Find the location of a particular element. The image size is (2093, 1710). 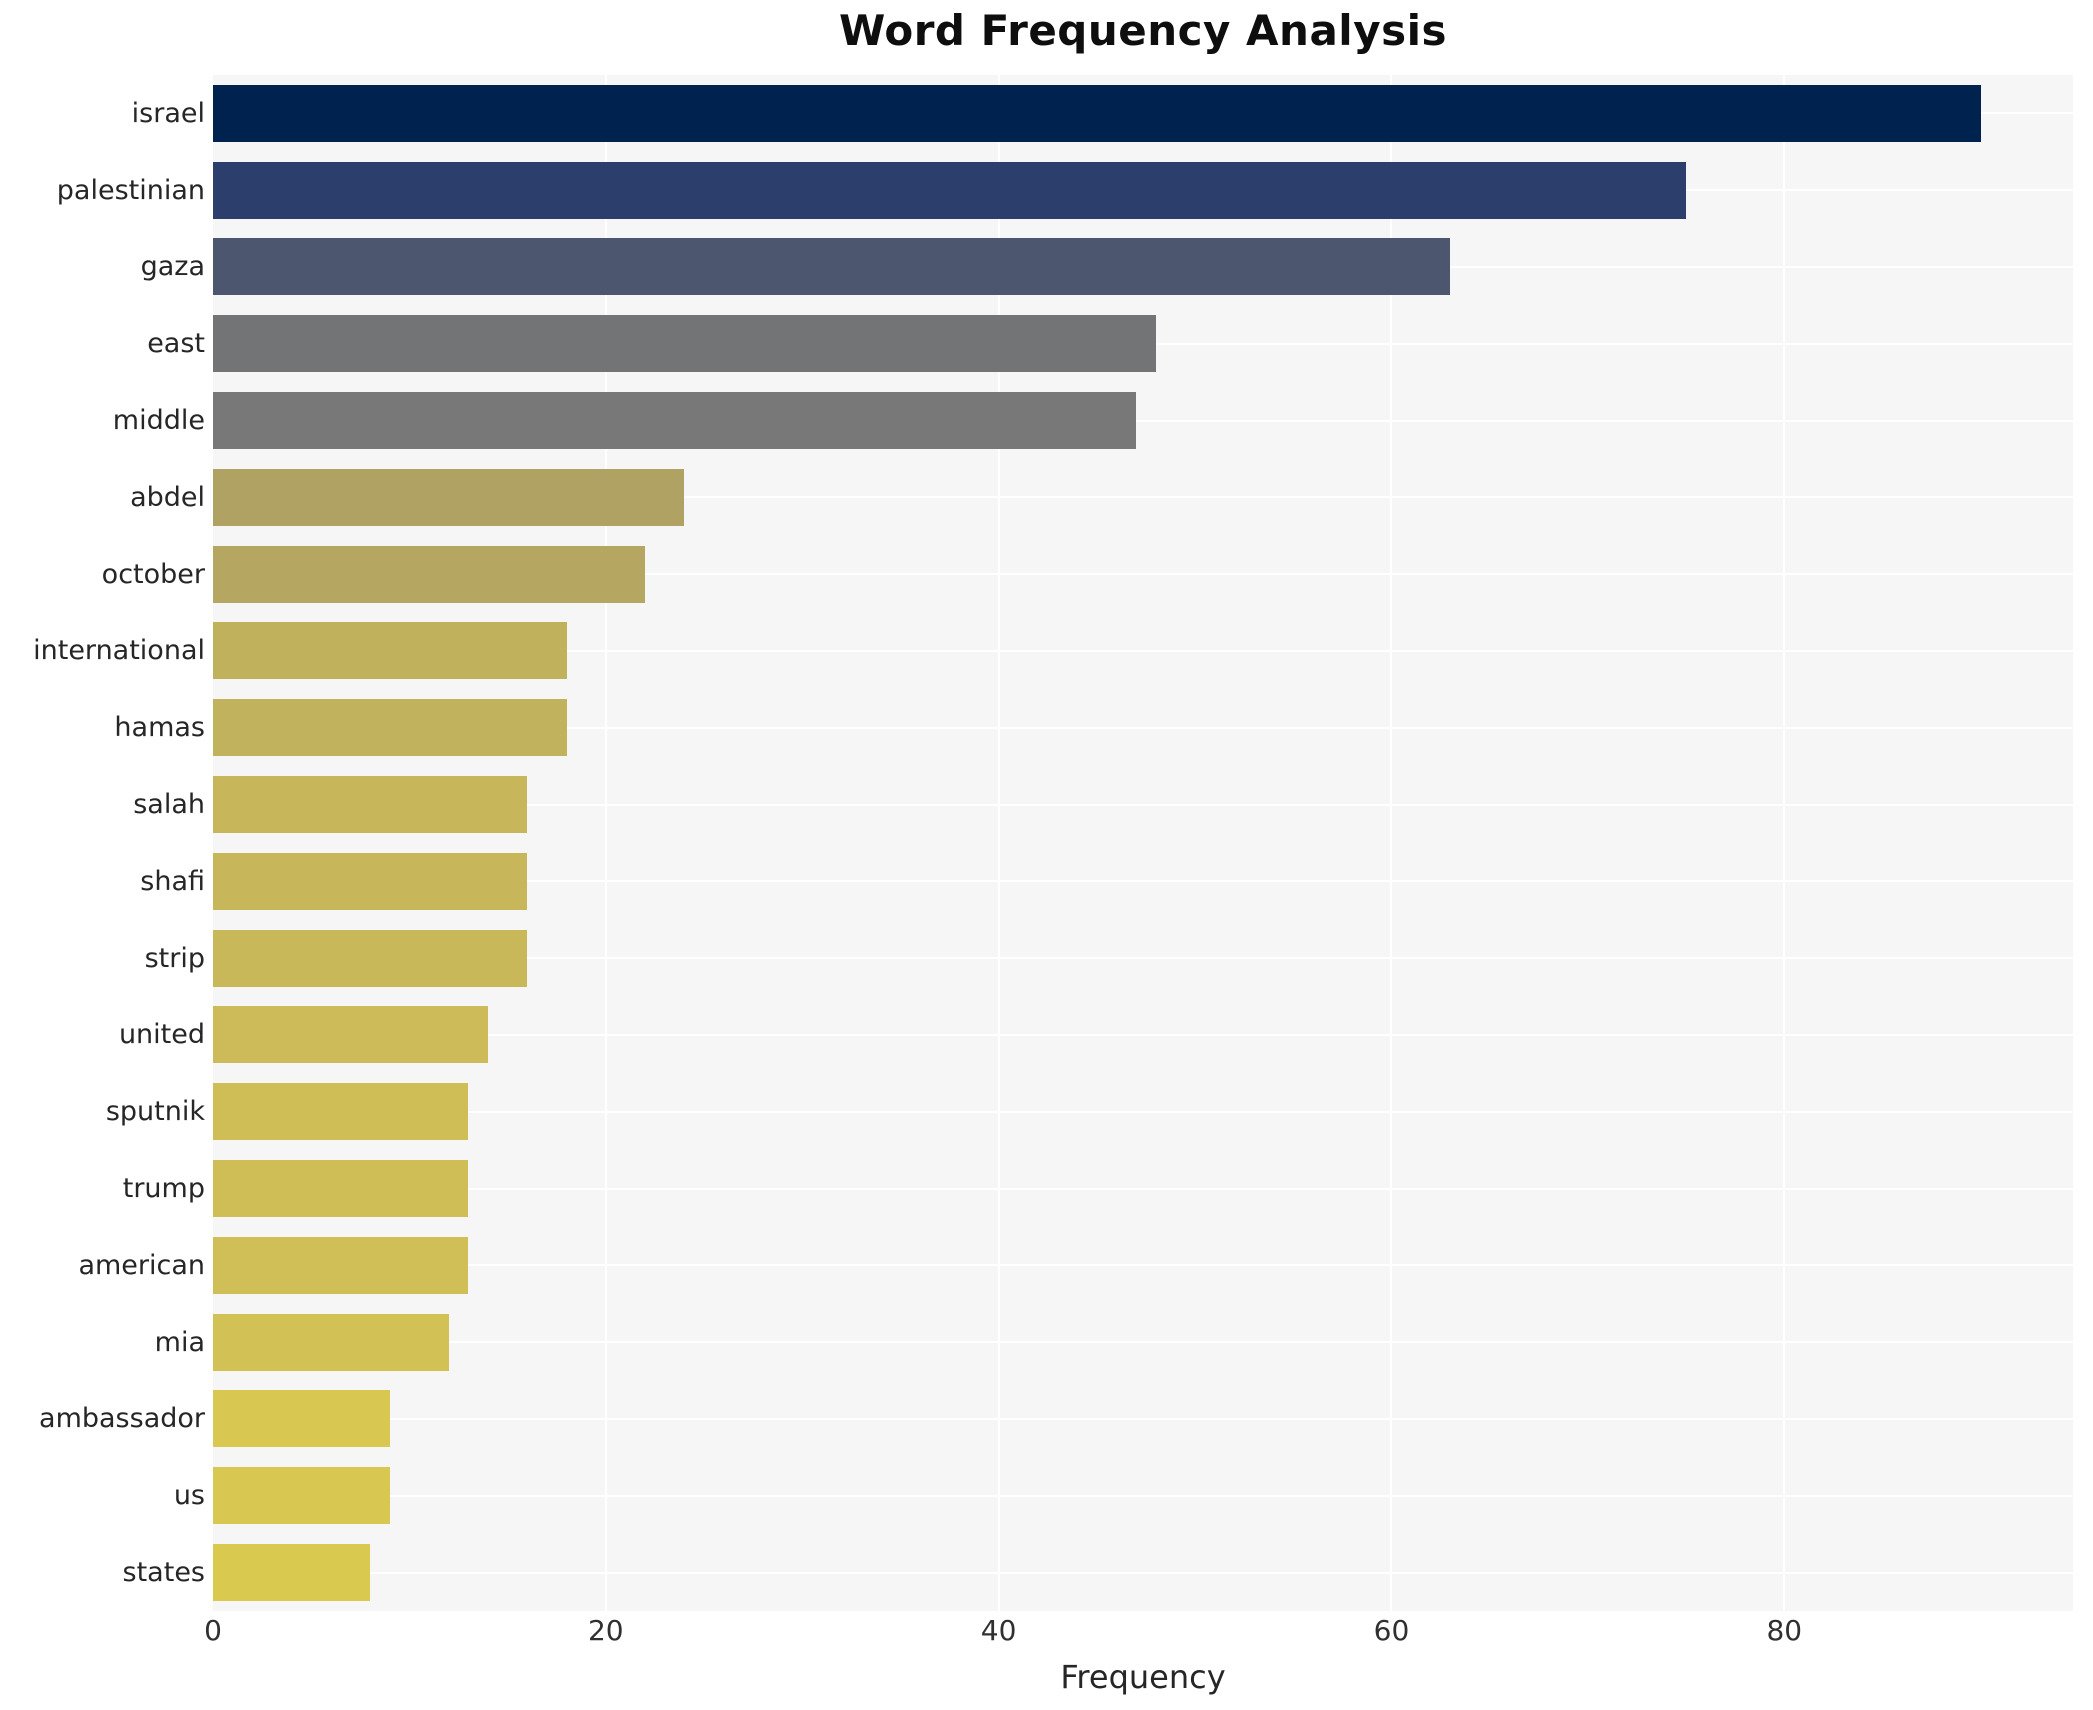

y-tick-label-salah: salah is located at coordinates (169, 805).